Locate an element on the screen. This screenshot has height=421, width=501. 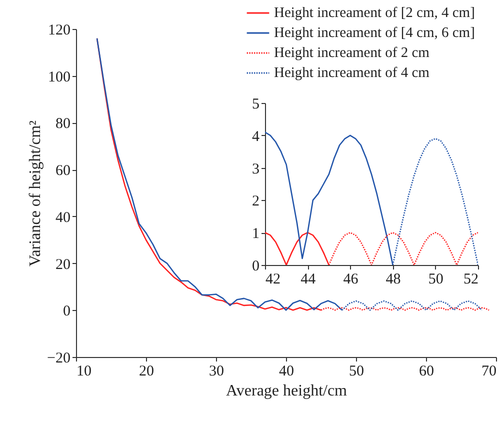
legend-label: Height increament of [4 cm, 6 cm] is located at coordinates (374, 33).